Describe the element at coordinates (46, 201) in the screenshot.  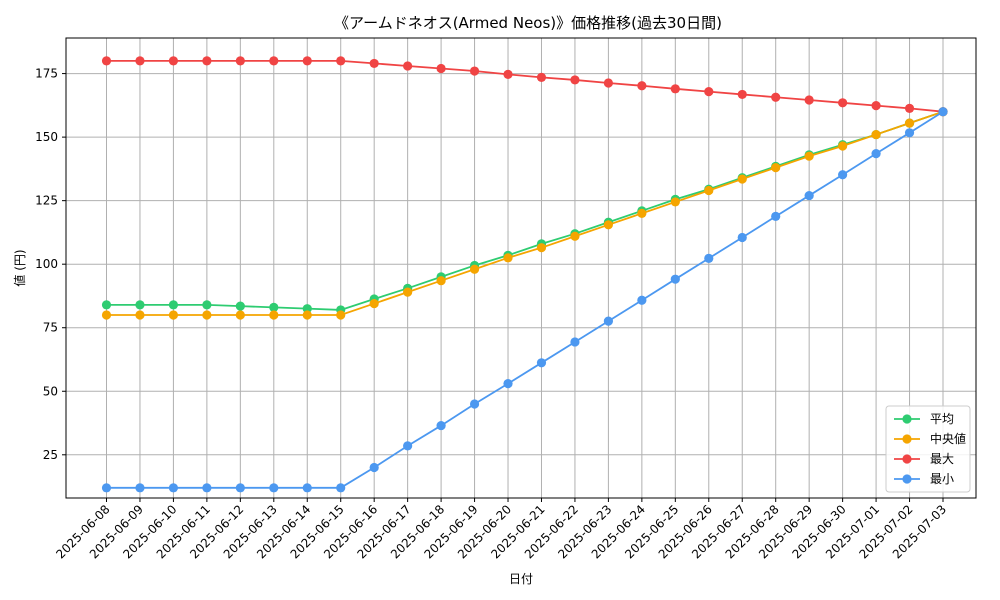
I see `y-tick-label: 125` at that location.